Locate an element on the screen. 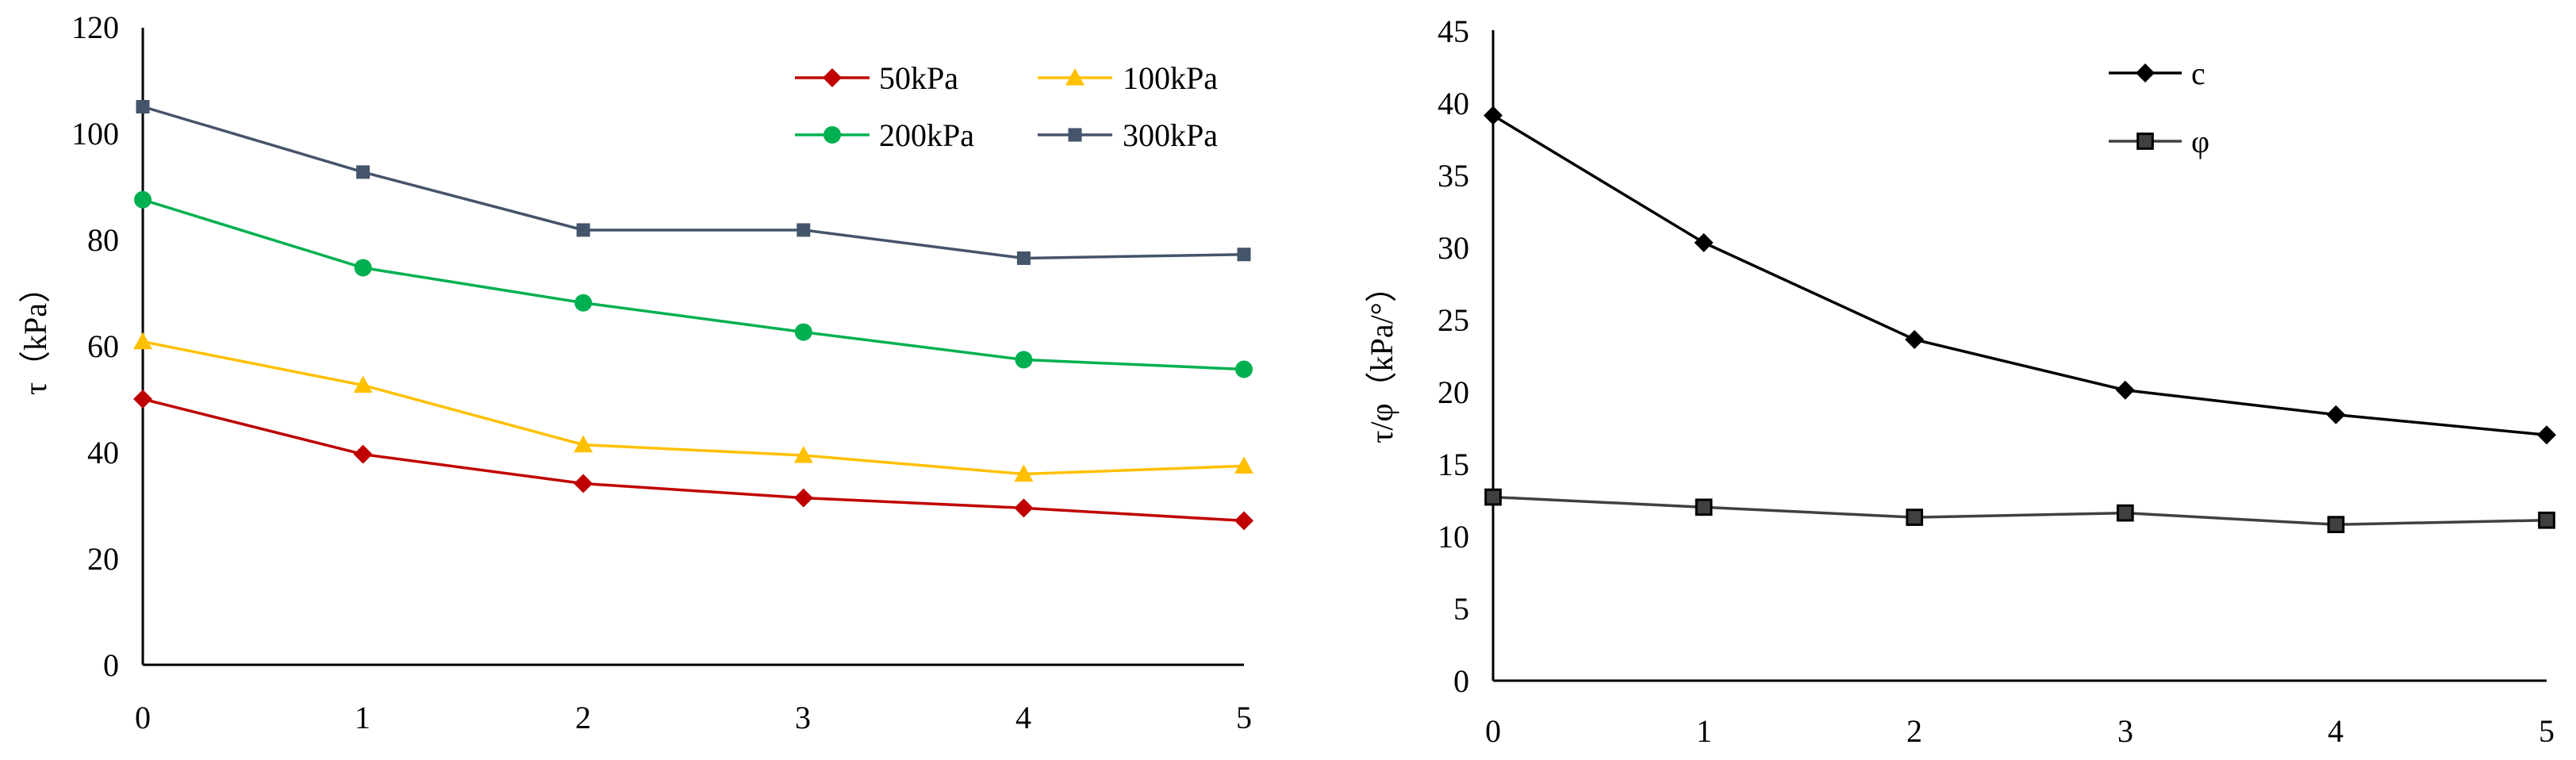  right-ytick-25: 25 is located at coordinates (1453, 320).